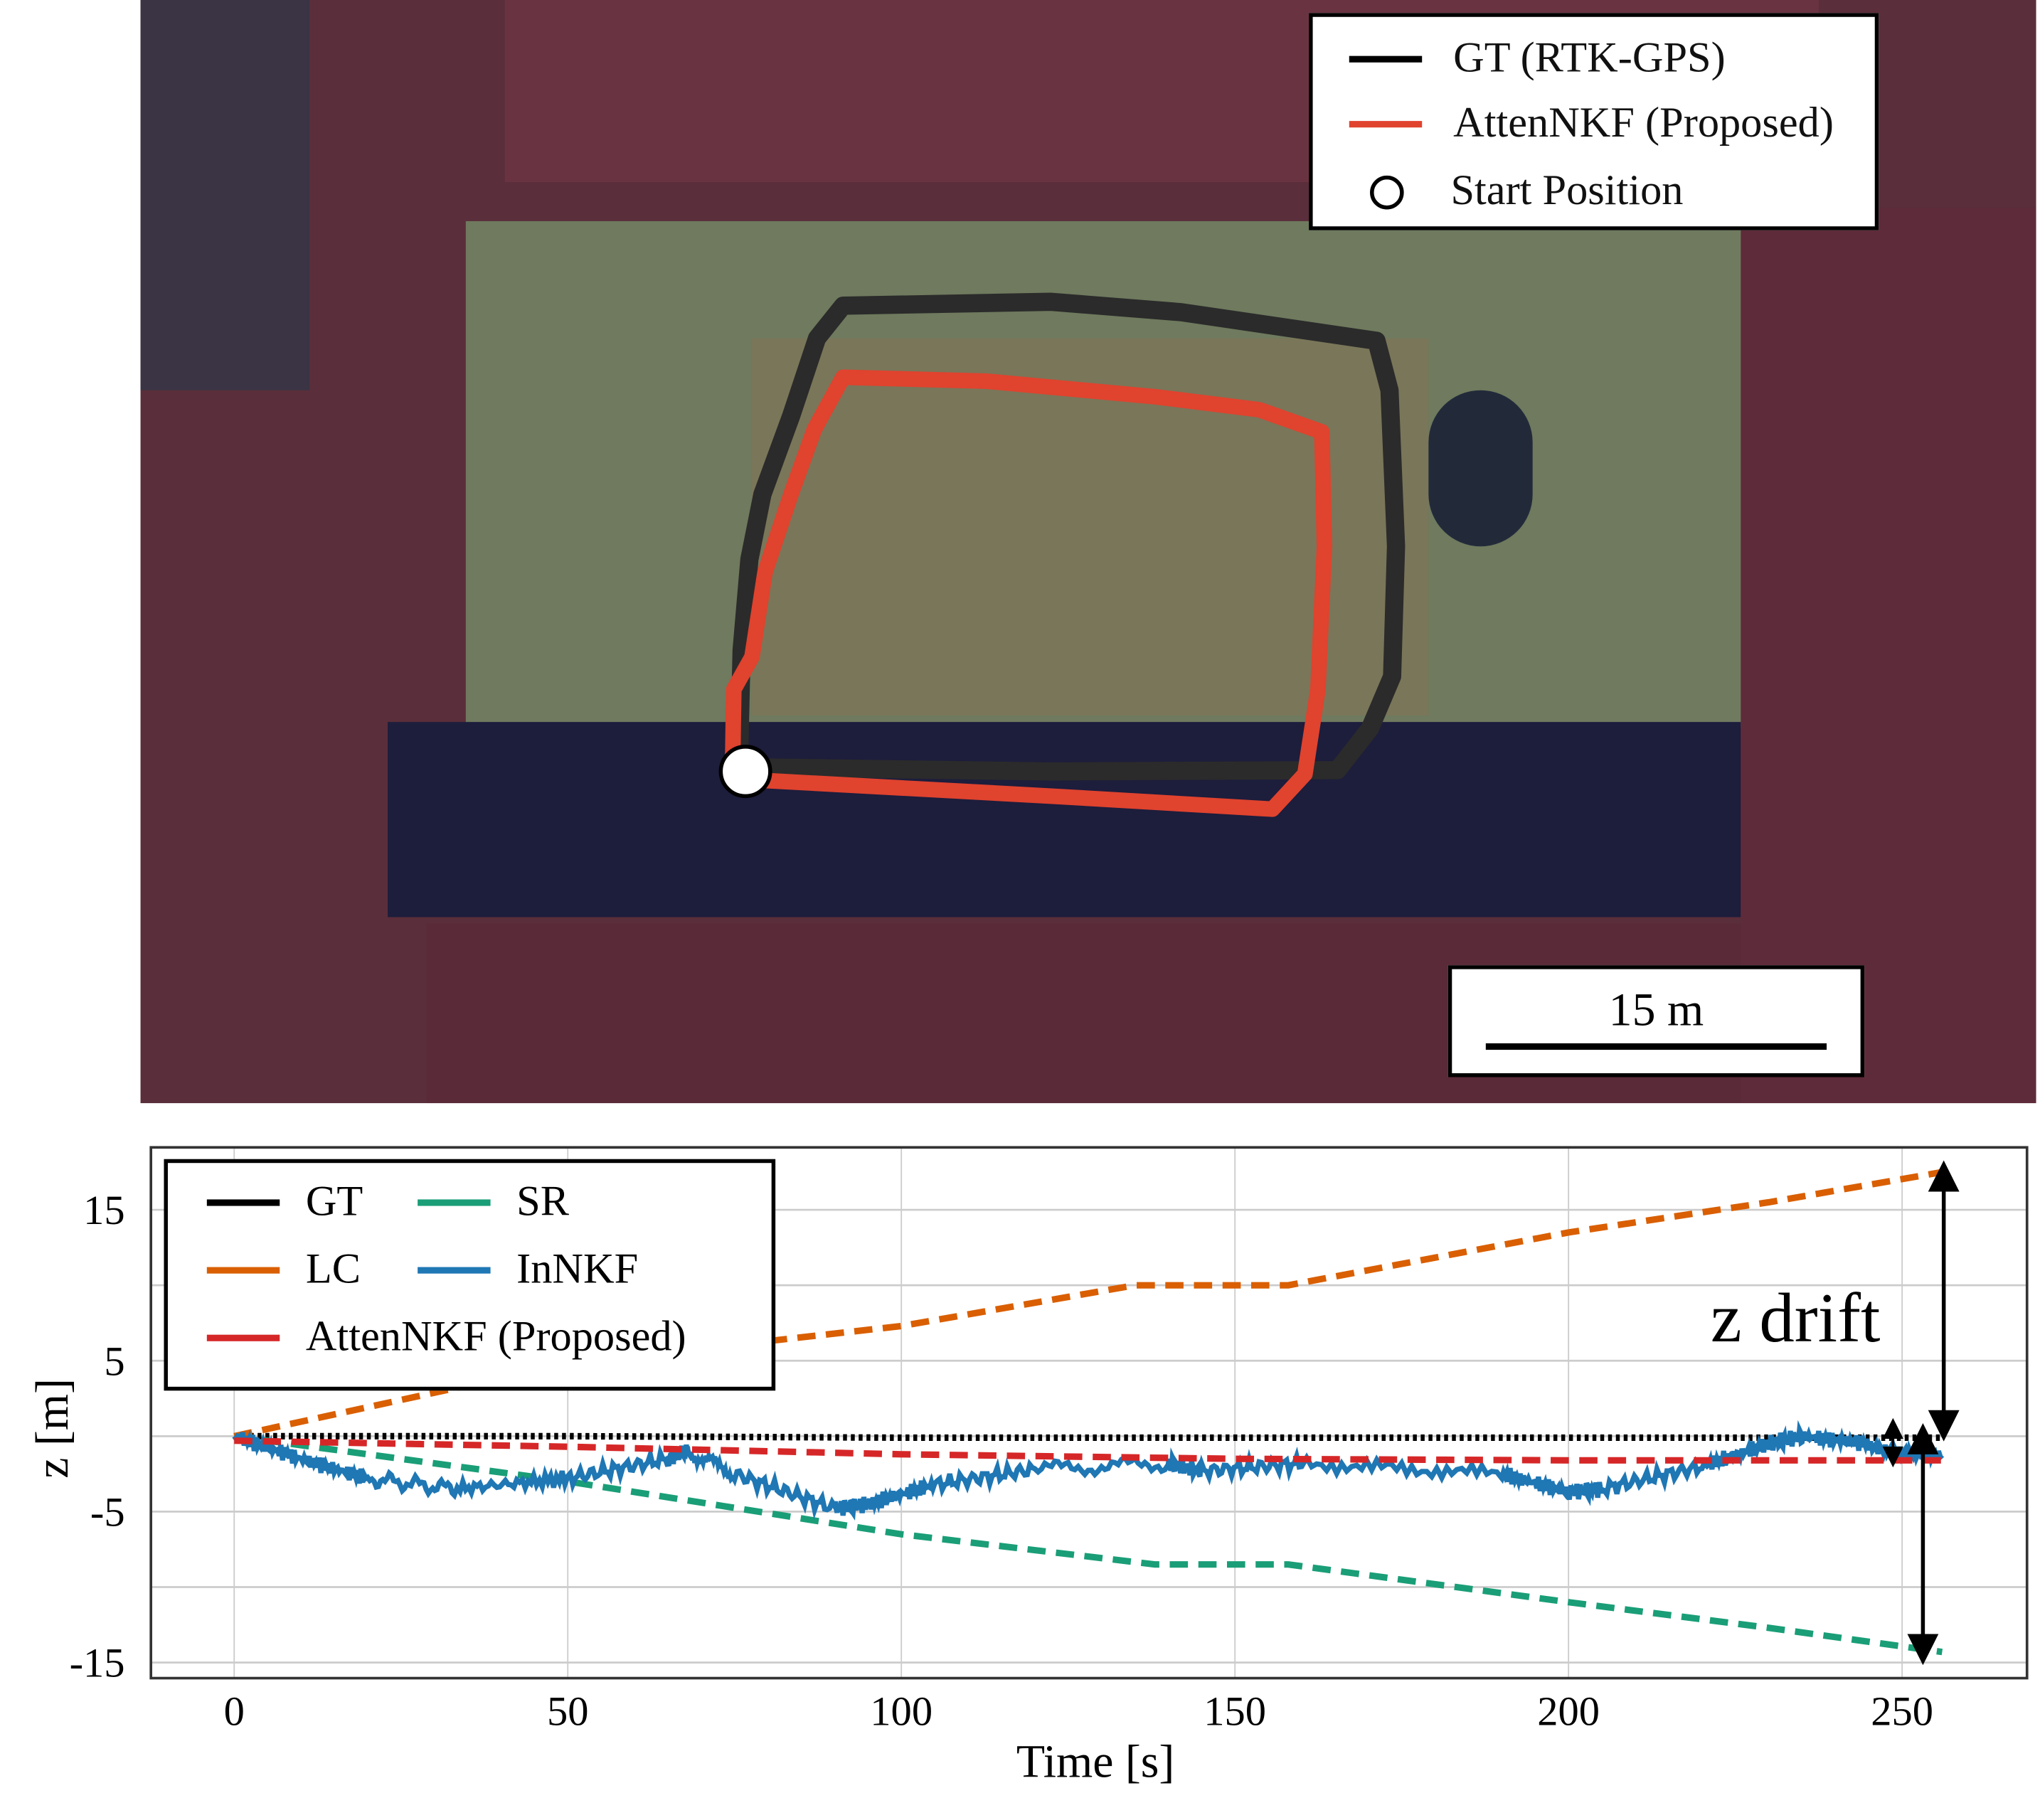 Image resolution: width=2040 pixels, height=1820 pixels. What do you see at coordinates (104, 1210) in the screenshot?
I see `y-tick-label: 15` at bounding box center [104, 1210].